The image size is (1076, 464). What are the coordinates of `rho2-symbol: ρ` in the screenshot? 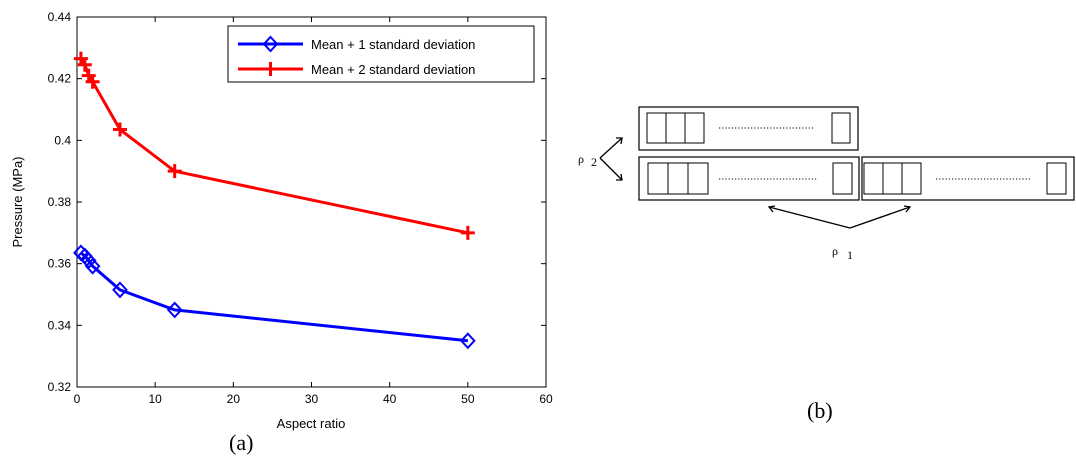 It's located at (581, 159).